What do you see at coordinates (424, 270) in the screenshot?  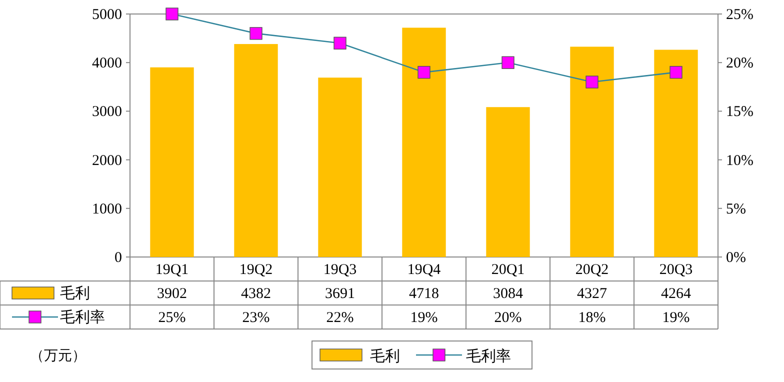 I see `x-tick-label: 19Q4` at bounding box center [424, 270].